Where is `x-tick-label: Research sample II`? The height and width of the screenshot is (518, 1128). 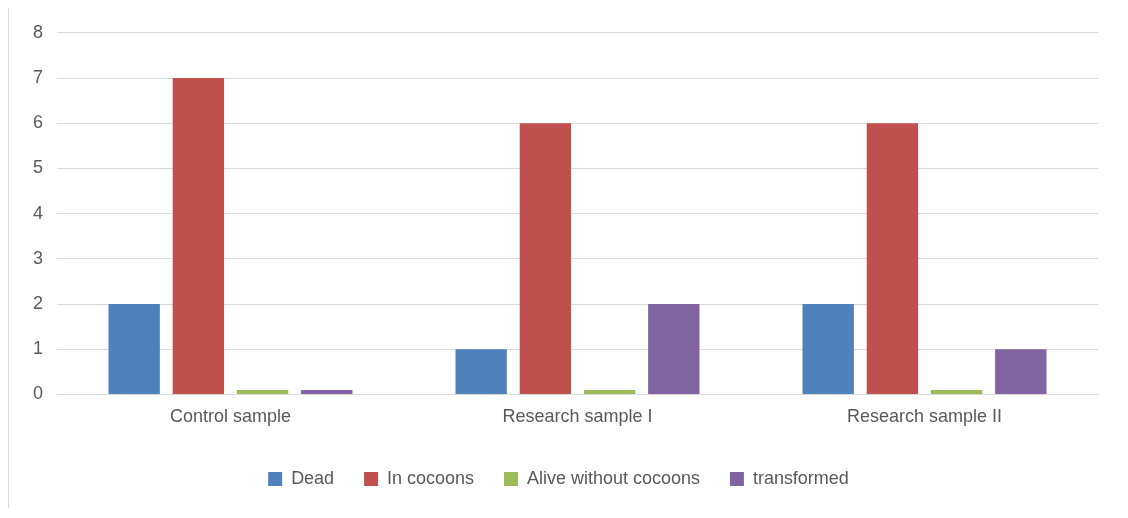
x-tick-label: Research sample II is located at coordinates (924, 416).